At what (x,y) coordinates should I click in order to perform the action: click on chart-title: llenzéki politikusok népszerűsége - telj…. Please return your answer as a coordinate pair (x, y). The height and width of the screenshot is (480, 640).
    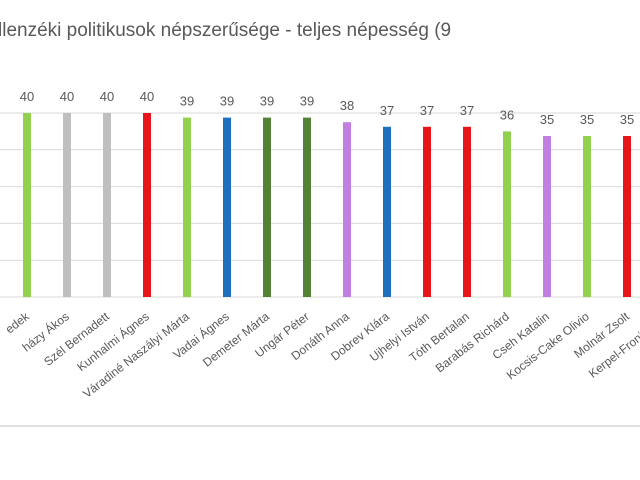
    Looking at the image, I should click on (225, 30).